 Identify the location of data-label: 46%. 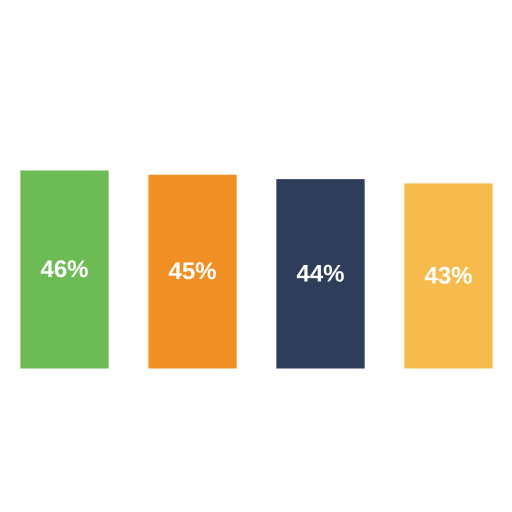
(64, 269).